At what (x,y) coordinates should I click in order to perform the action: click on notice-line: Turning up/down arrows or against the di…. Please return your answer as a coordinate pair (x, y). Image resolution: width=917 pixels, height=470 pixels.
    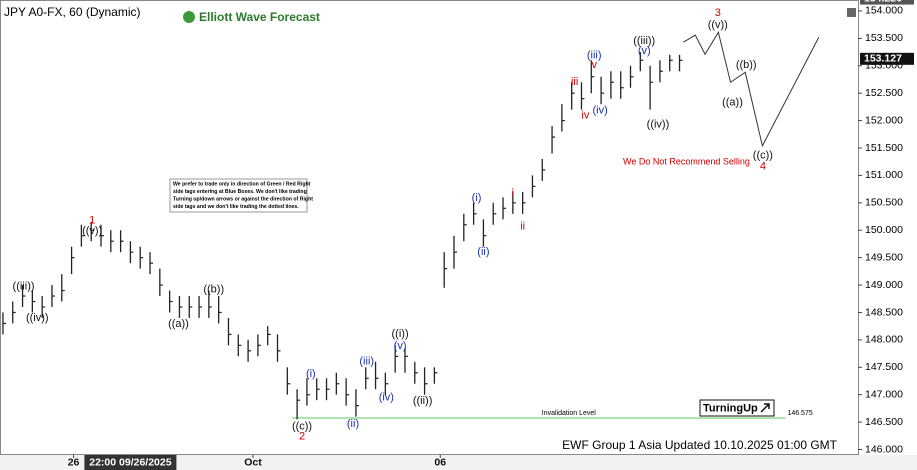
    Looking at the image, I should click on (243, 200).